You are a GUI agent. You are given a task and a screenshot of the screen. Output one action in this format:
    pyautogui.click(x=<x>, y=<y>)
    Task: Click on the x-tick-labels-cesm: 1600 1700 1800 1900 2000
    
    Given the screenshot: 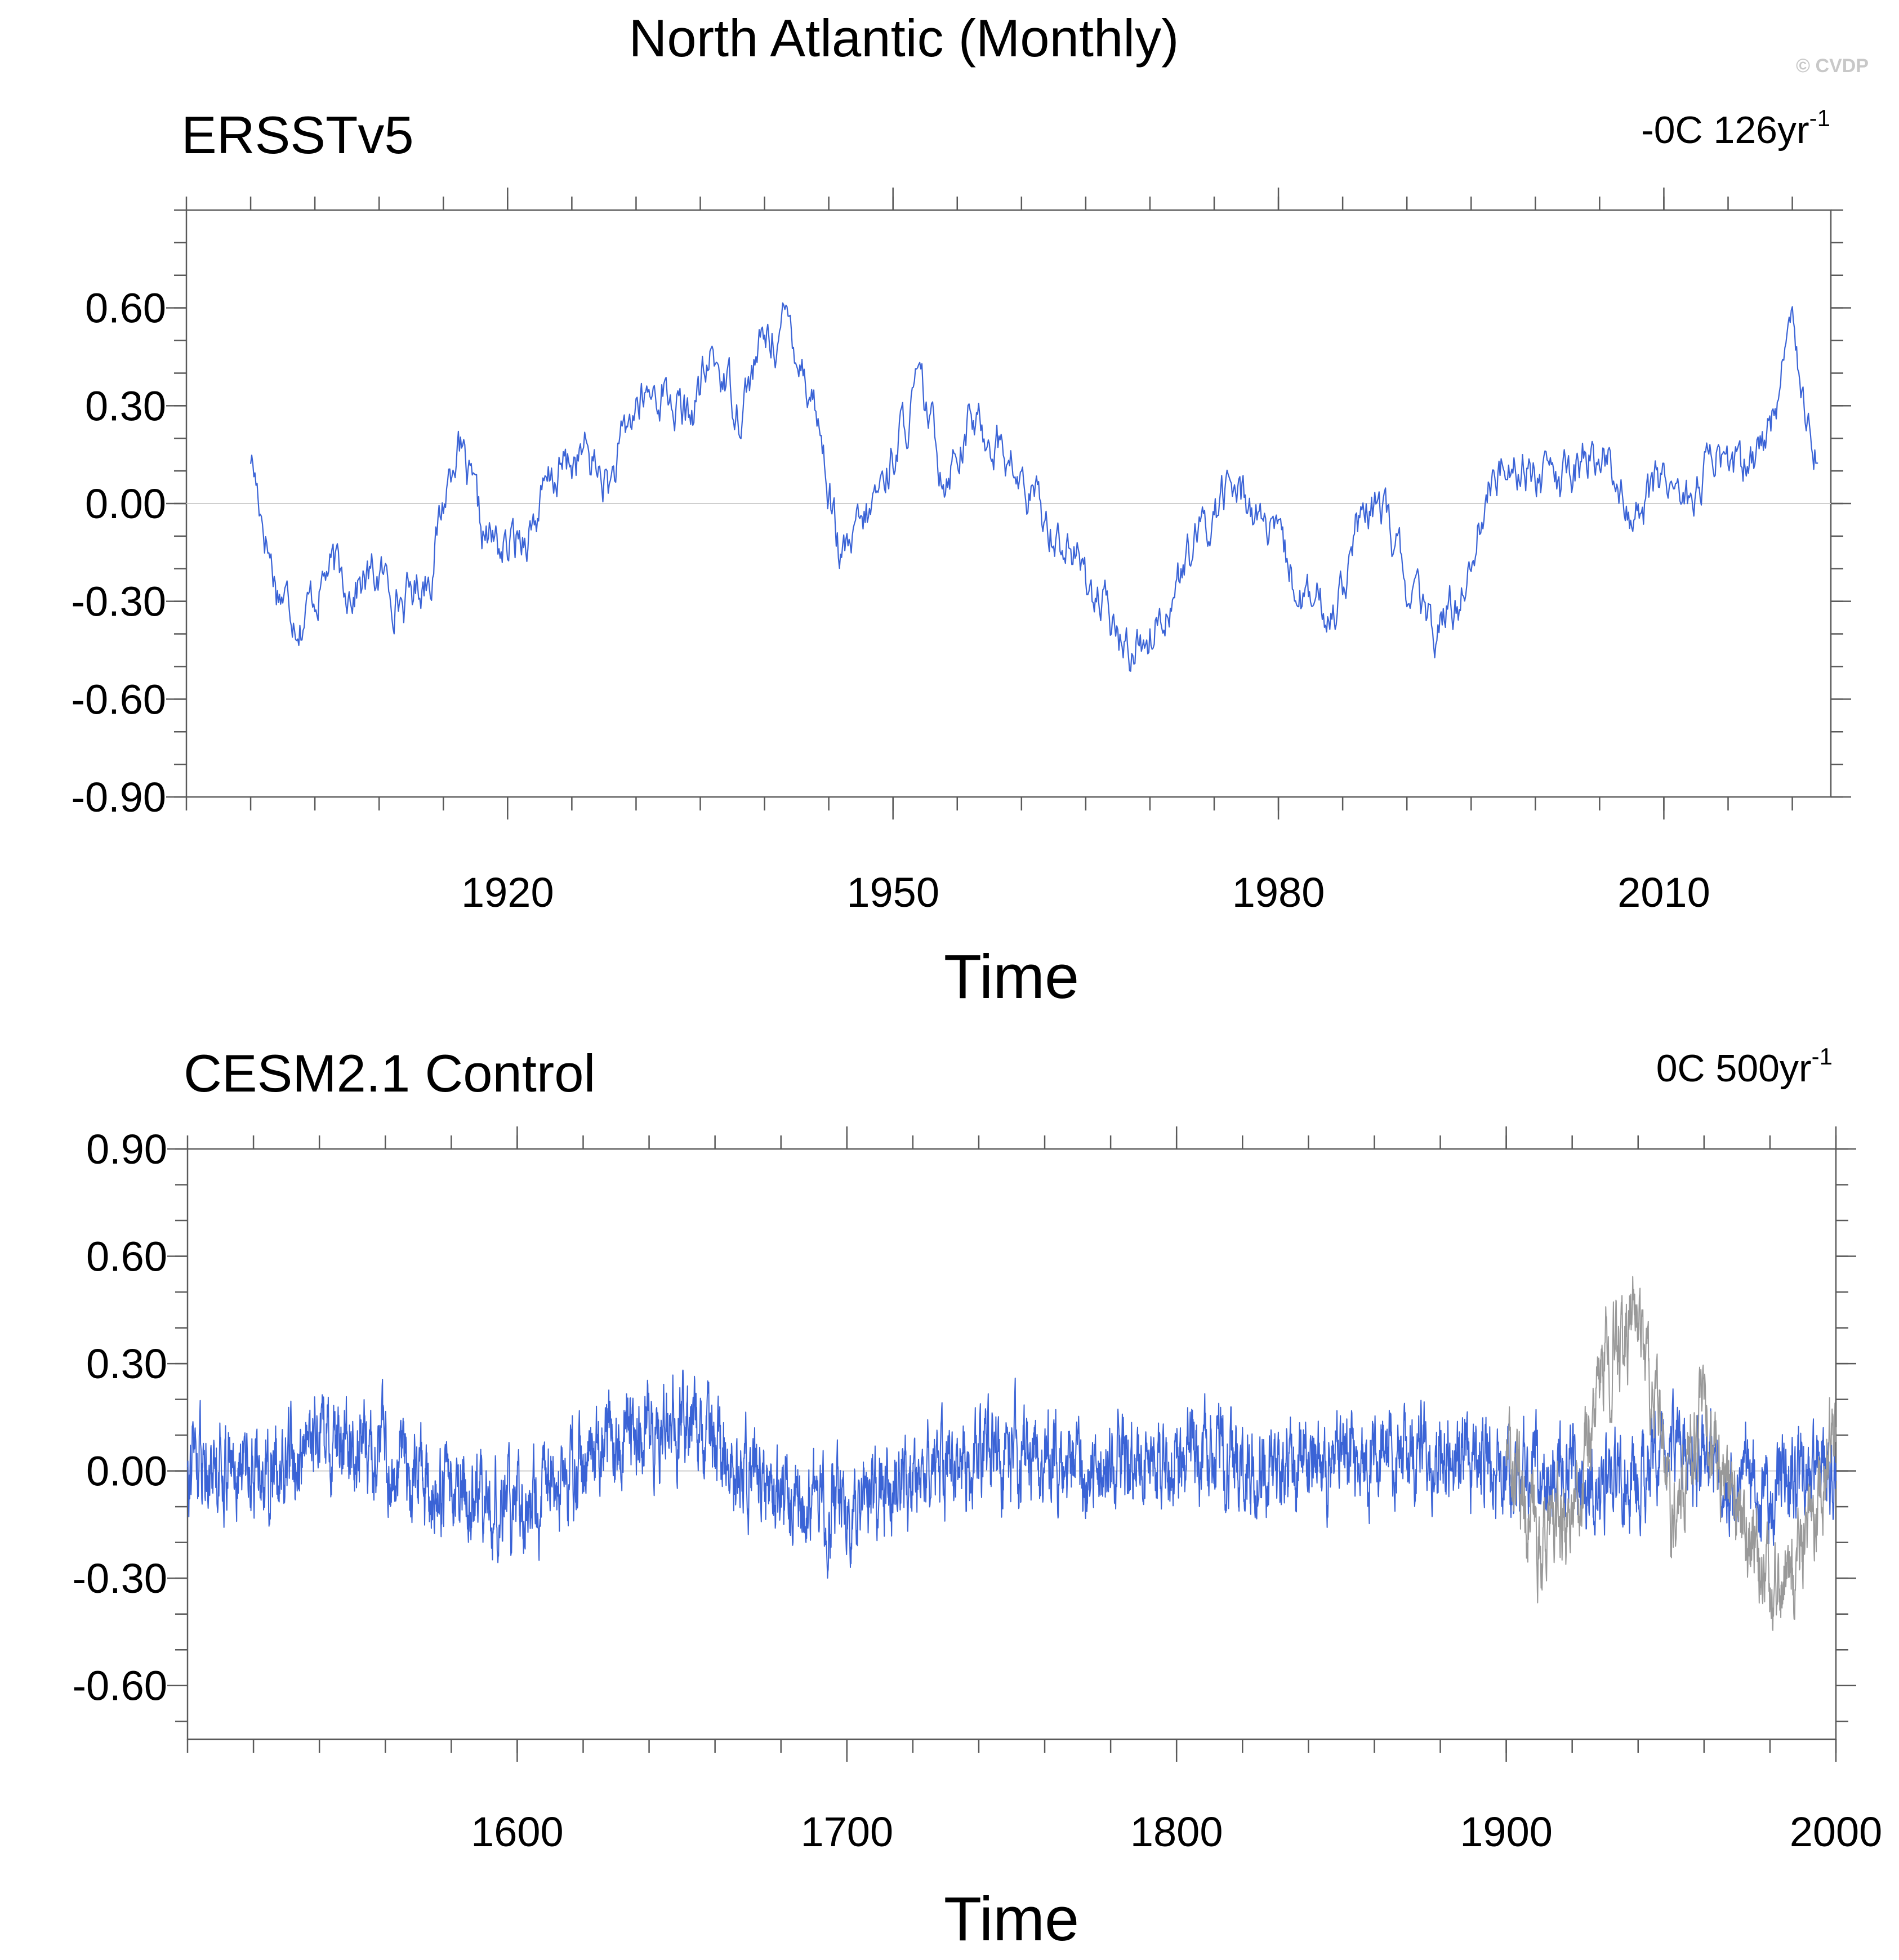 What is the action you would take?
    pyautogui.click(x=1176, y=1831)
    